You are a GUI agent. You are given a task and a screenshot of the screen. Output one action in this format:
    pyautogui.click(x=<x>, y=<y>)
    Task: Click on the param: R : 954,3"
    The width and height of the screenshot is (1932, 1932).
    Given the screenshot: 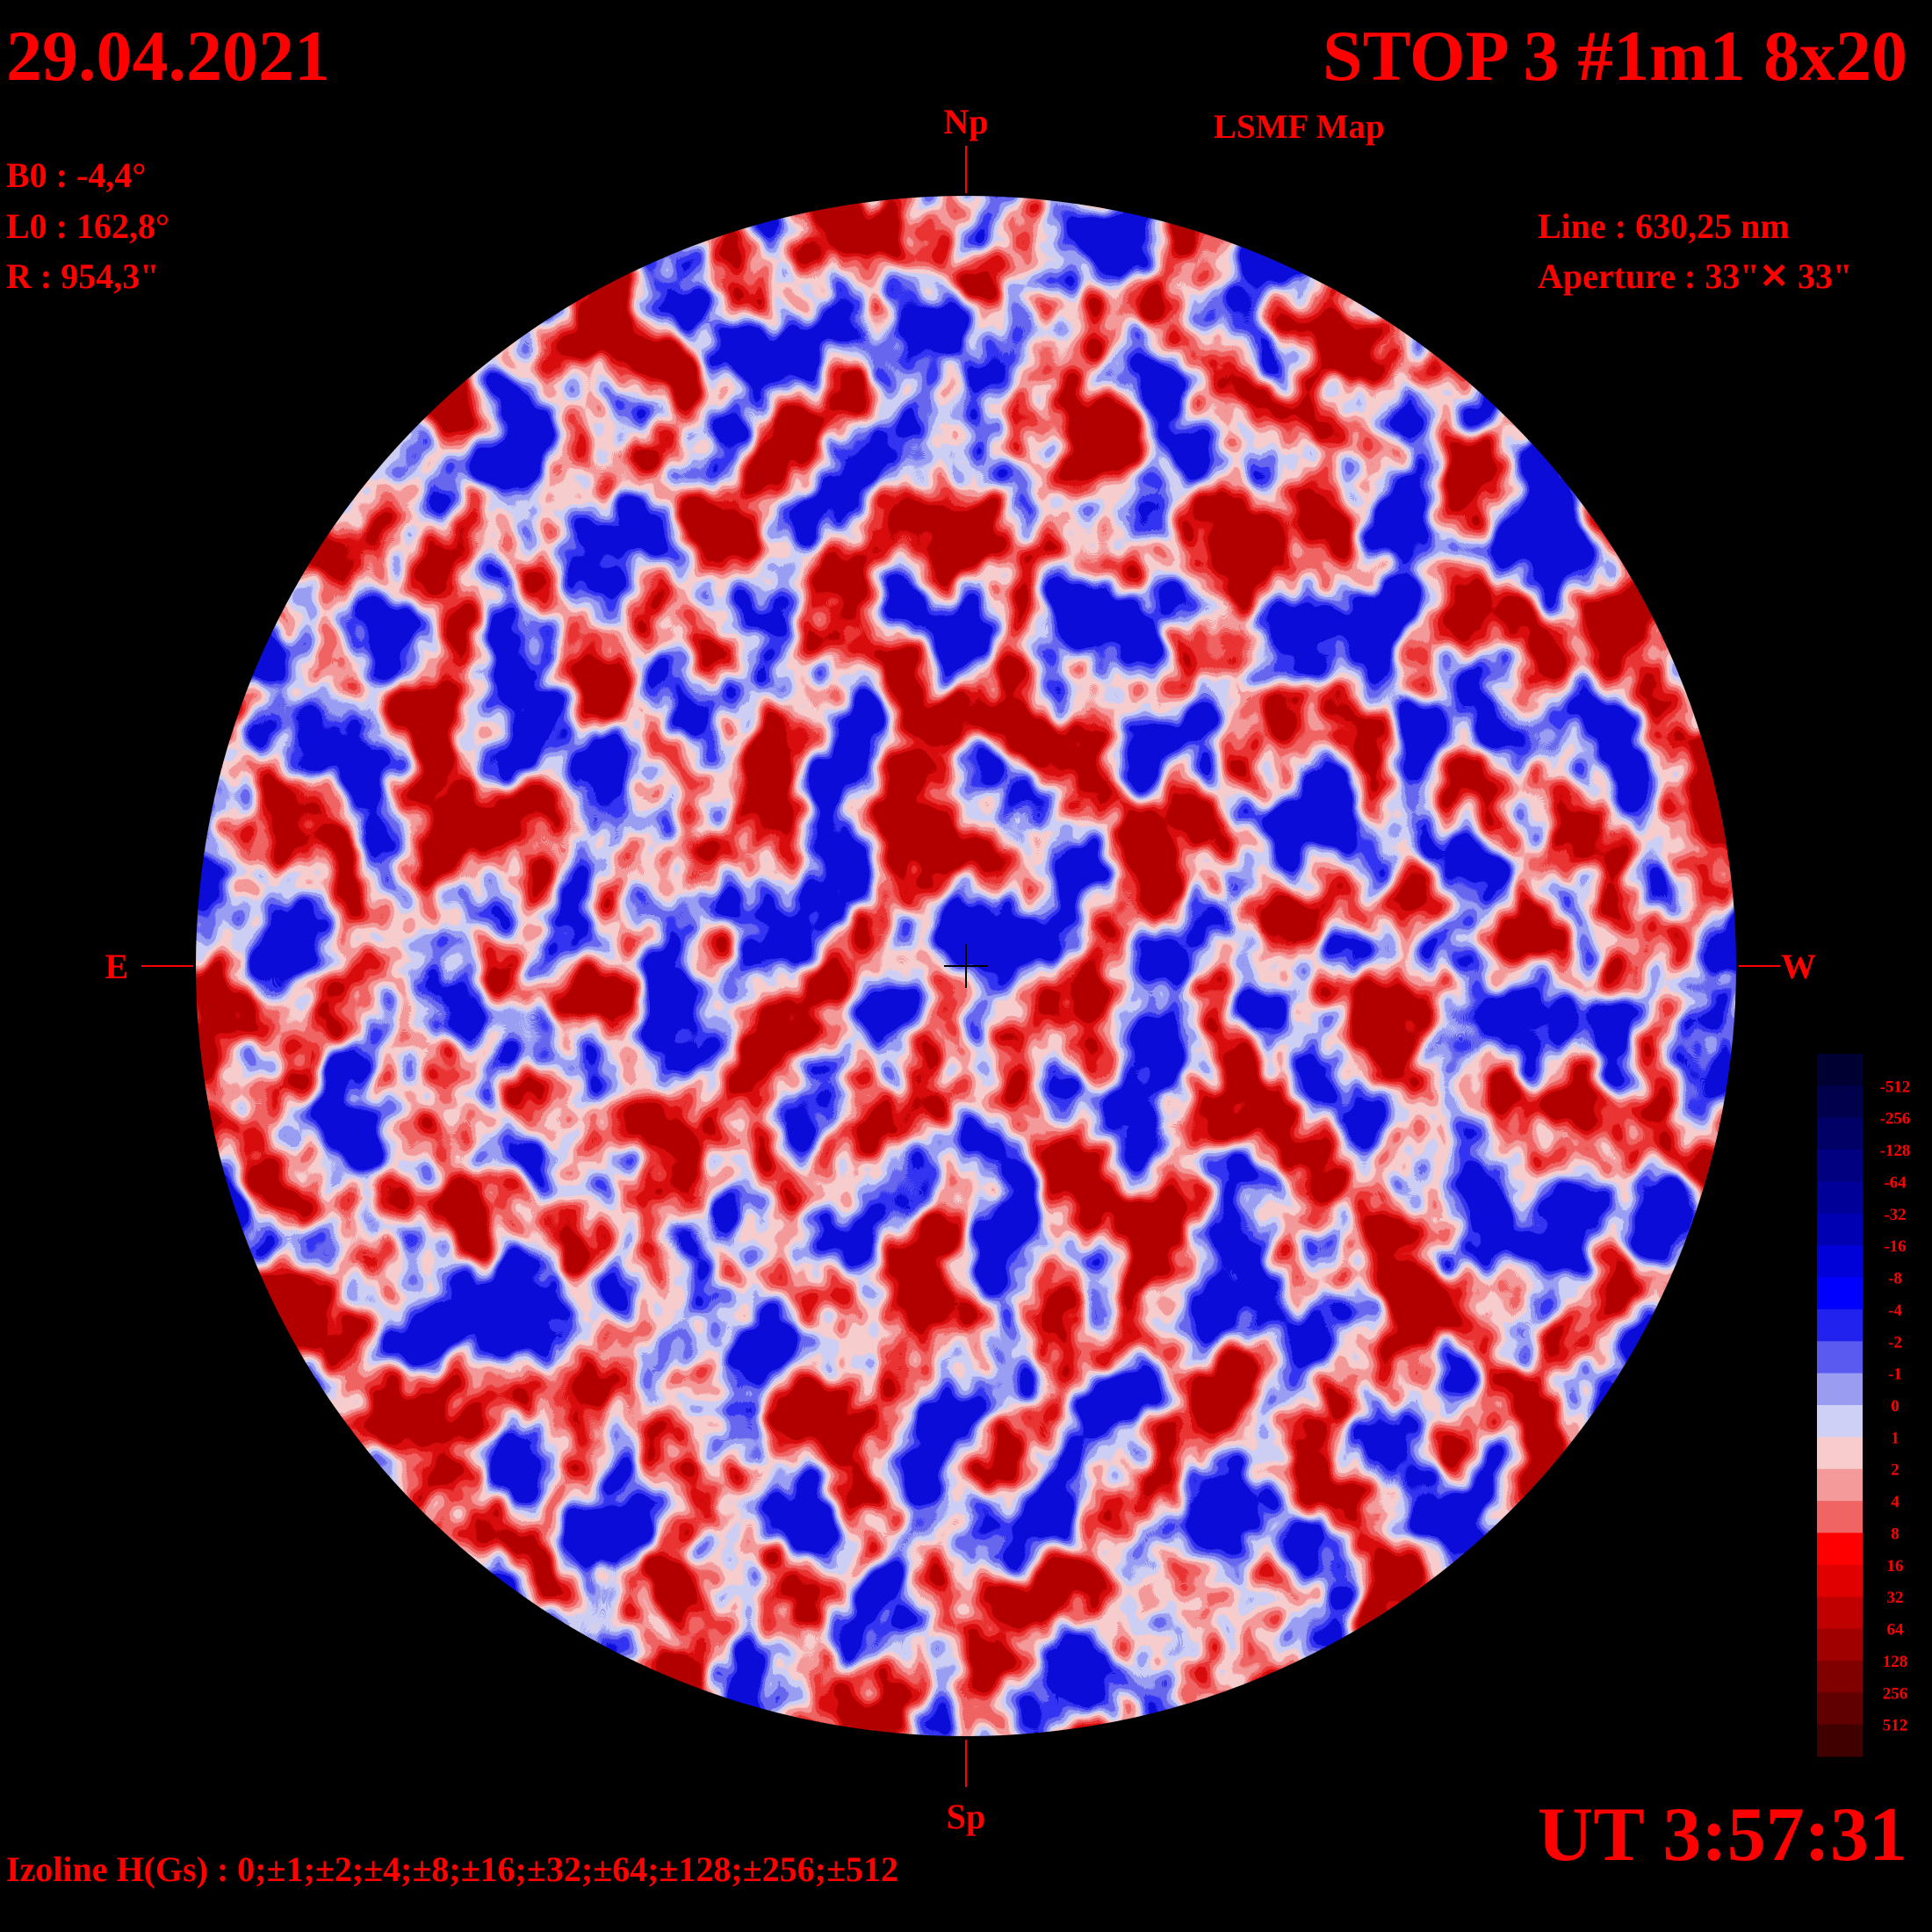 What is the action you would take?
    pyautogui.click(x=83, y=276)
    